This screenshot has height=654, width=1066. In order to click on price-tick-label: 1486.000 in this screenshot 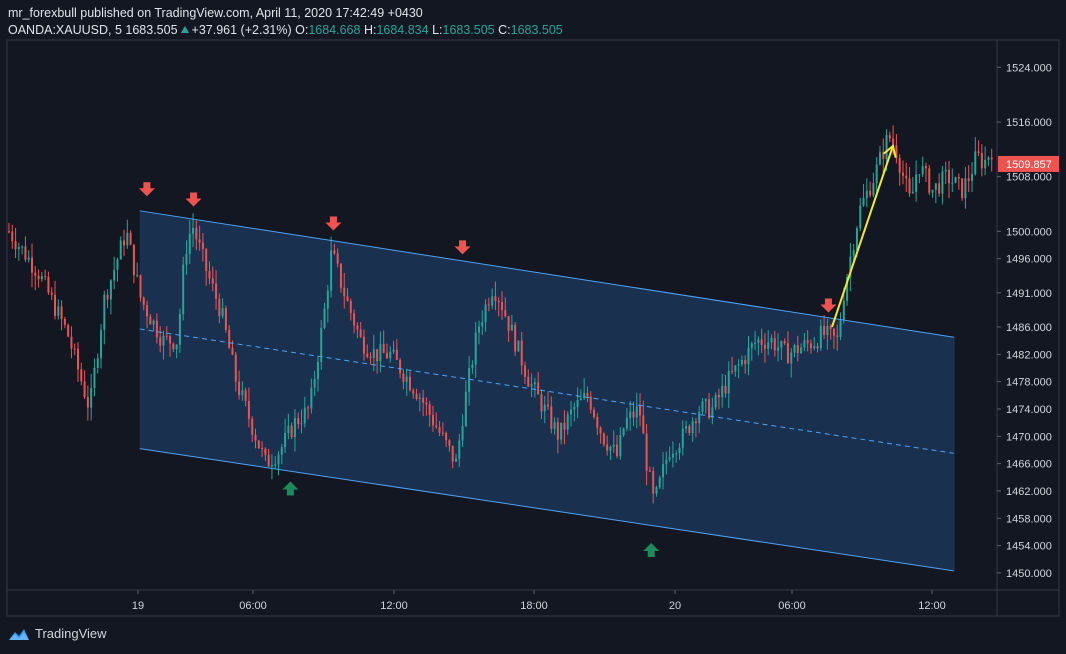, I will do `click(1029, 328)`.